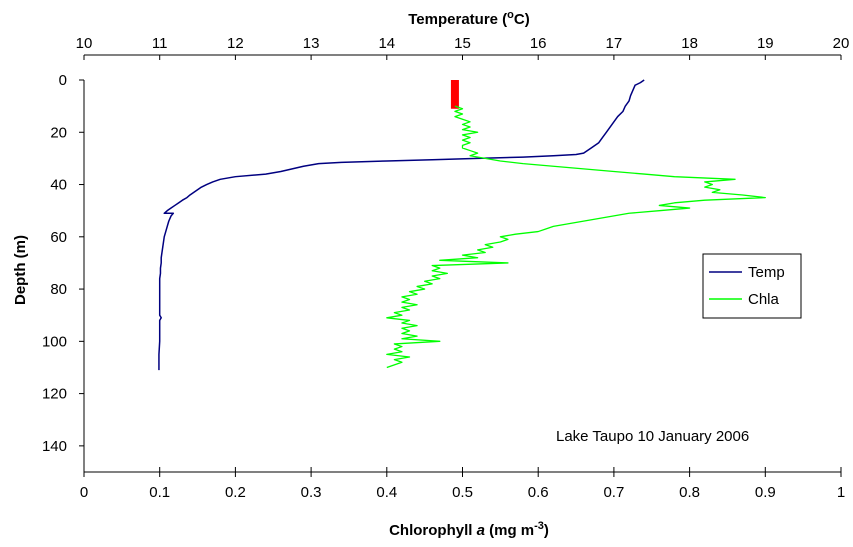  Describe the element at coordinates (614, 43) in the screenshot. I see `top-tick-label: 17` at that location.